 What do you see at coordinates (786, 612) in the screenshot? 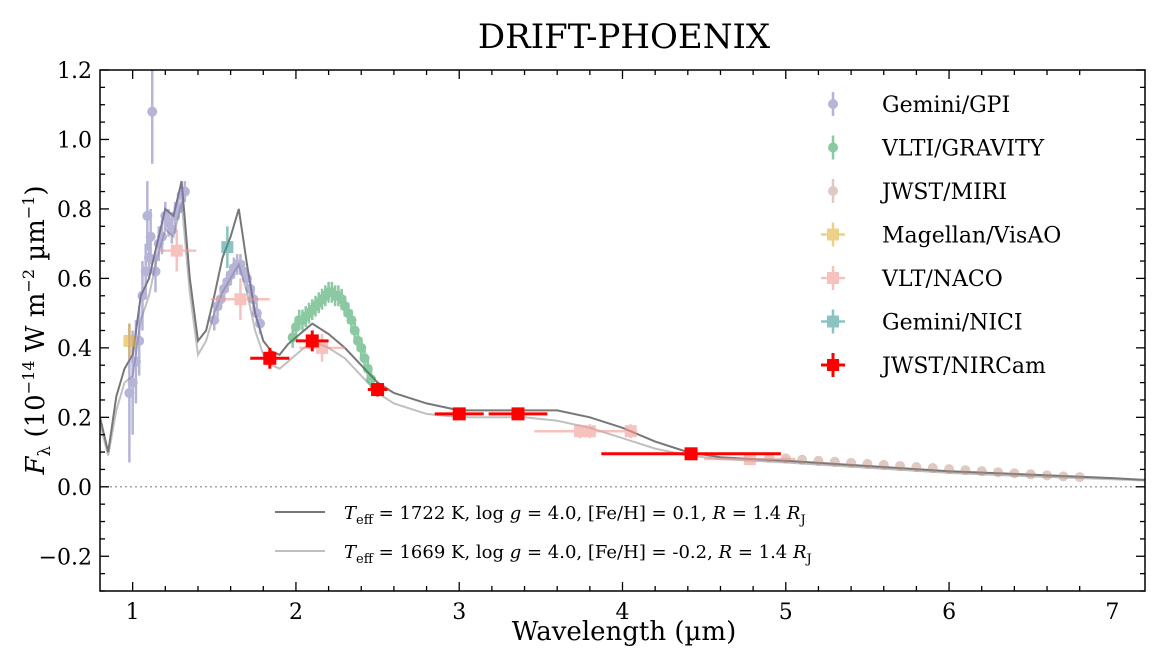
I see `x-tick-label: 5` at bounding box center [786, 612].